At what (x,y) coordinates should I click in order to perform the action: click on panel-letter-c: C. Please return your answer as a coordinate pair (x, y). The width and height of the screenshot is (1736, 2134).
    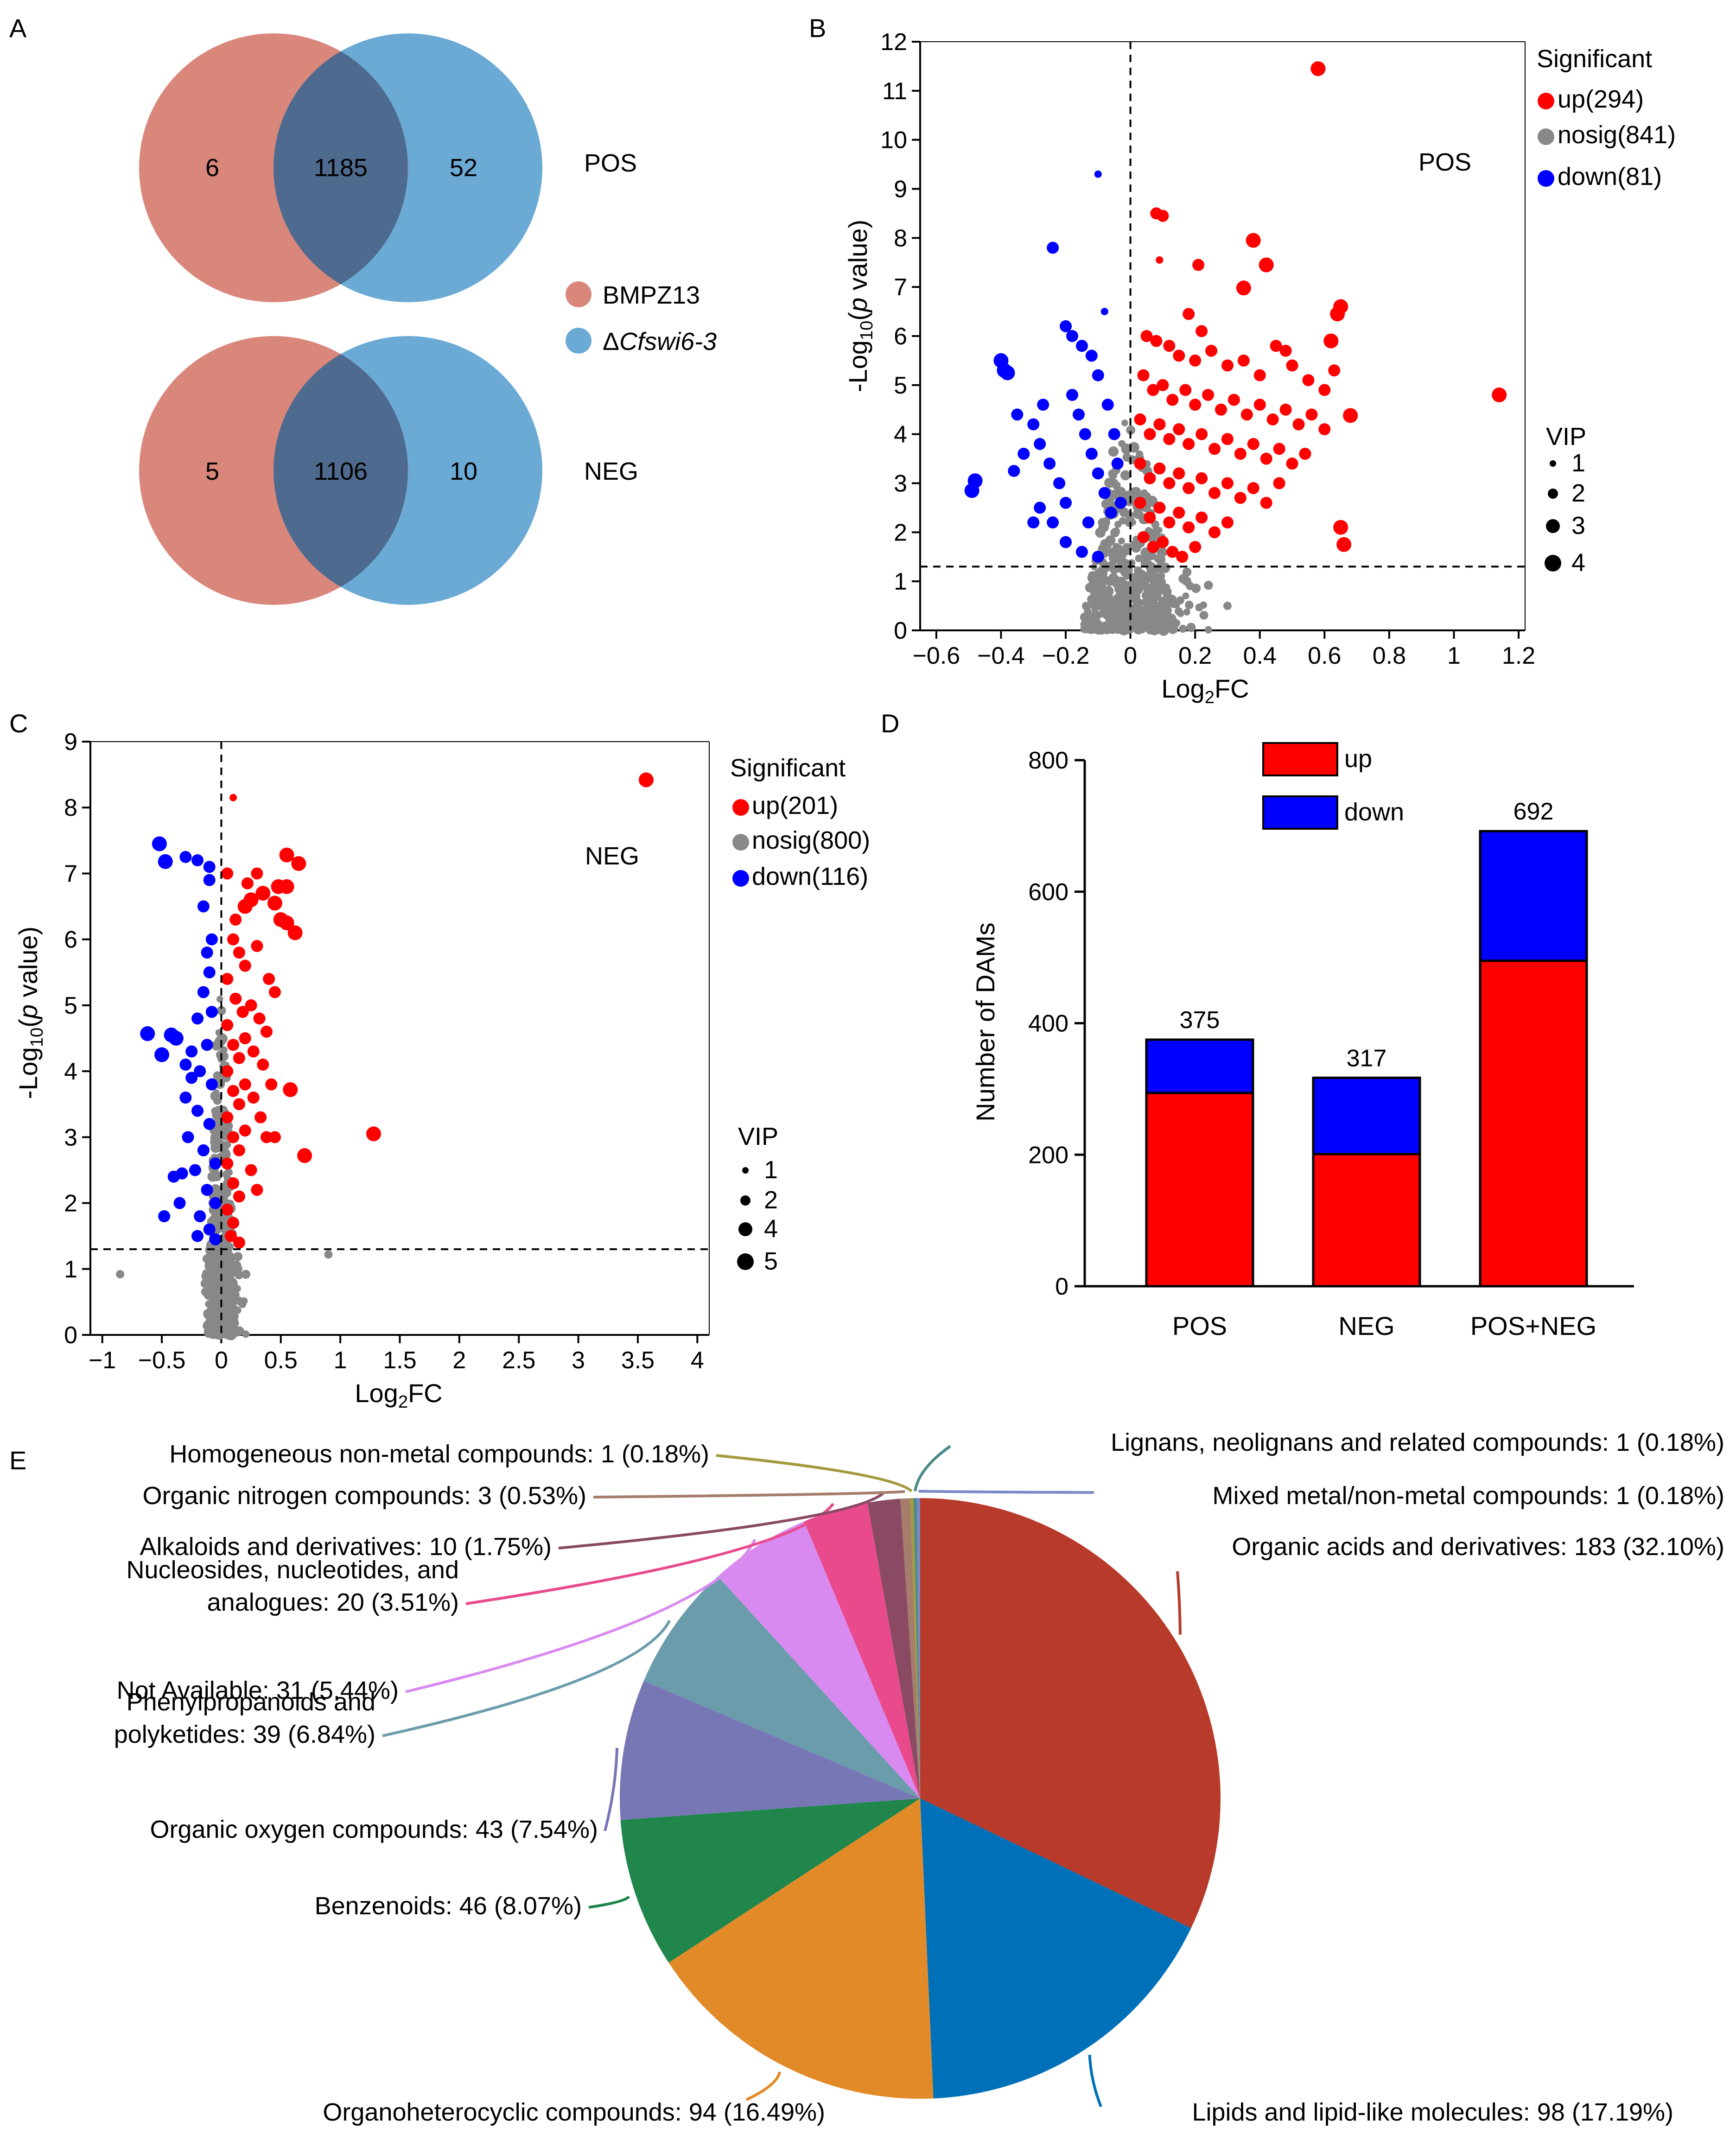
    Looking at the image, I should click on (18, 723).